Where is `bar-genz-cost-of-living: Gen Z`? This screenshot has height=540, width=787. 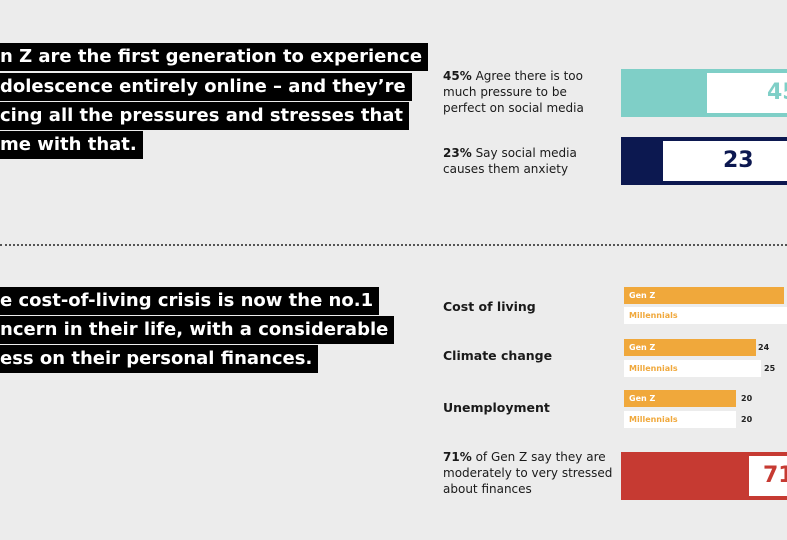 bar-genz-cost-of-living: Gen Z is located at coordinates (704, 295).